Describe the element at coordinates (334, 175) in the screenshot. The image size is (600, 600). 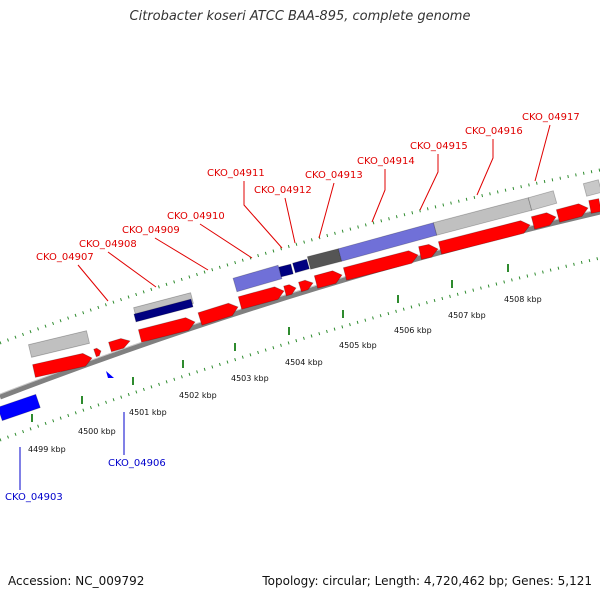
I see `gene-label: CKO_04913` at that location.